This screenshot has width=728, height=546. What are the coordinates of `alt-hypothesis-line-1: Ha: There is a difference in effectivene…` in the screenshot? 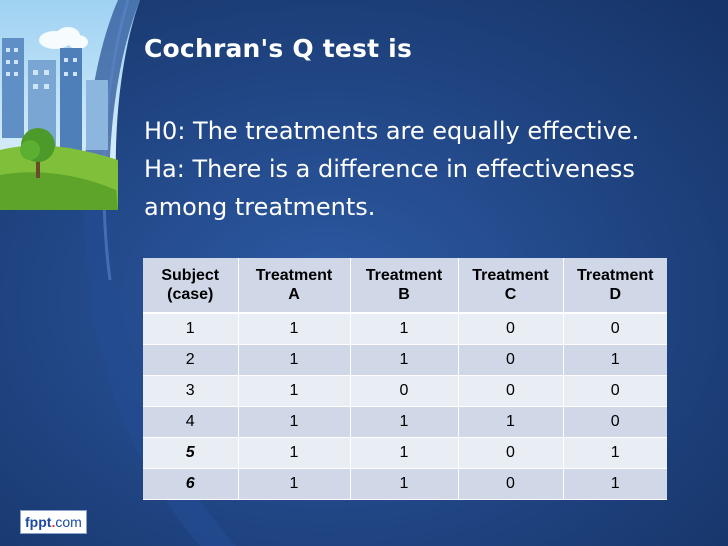 It's located at (389, 169).